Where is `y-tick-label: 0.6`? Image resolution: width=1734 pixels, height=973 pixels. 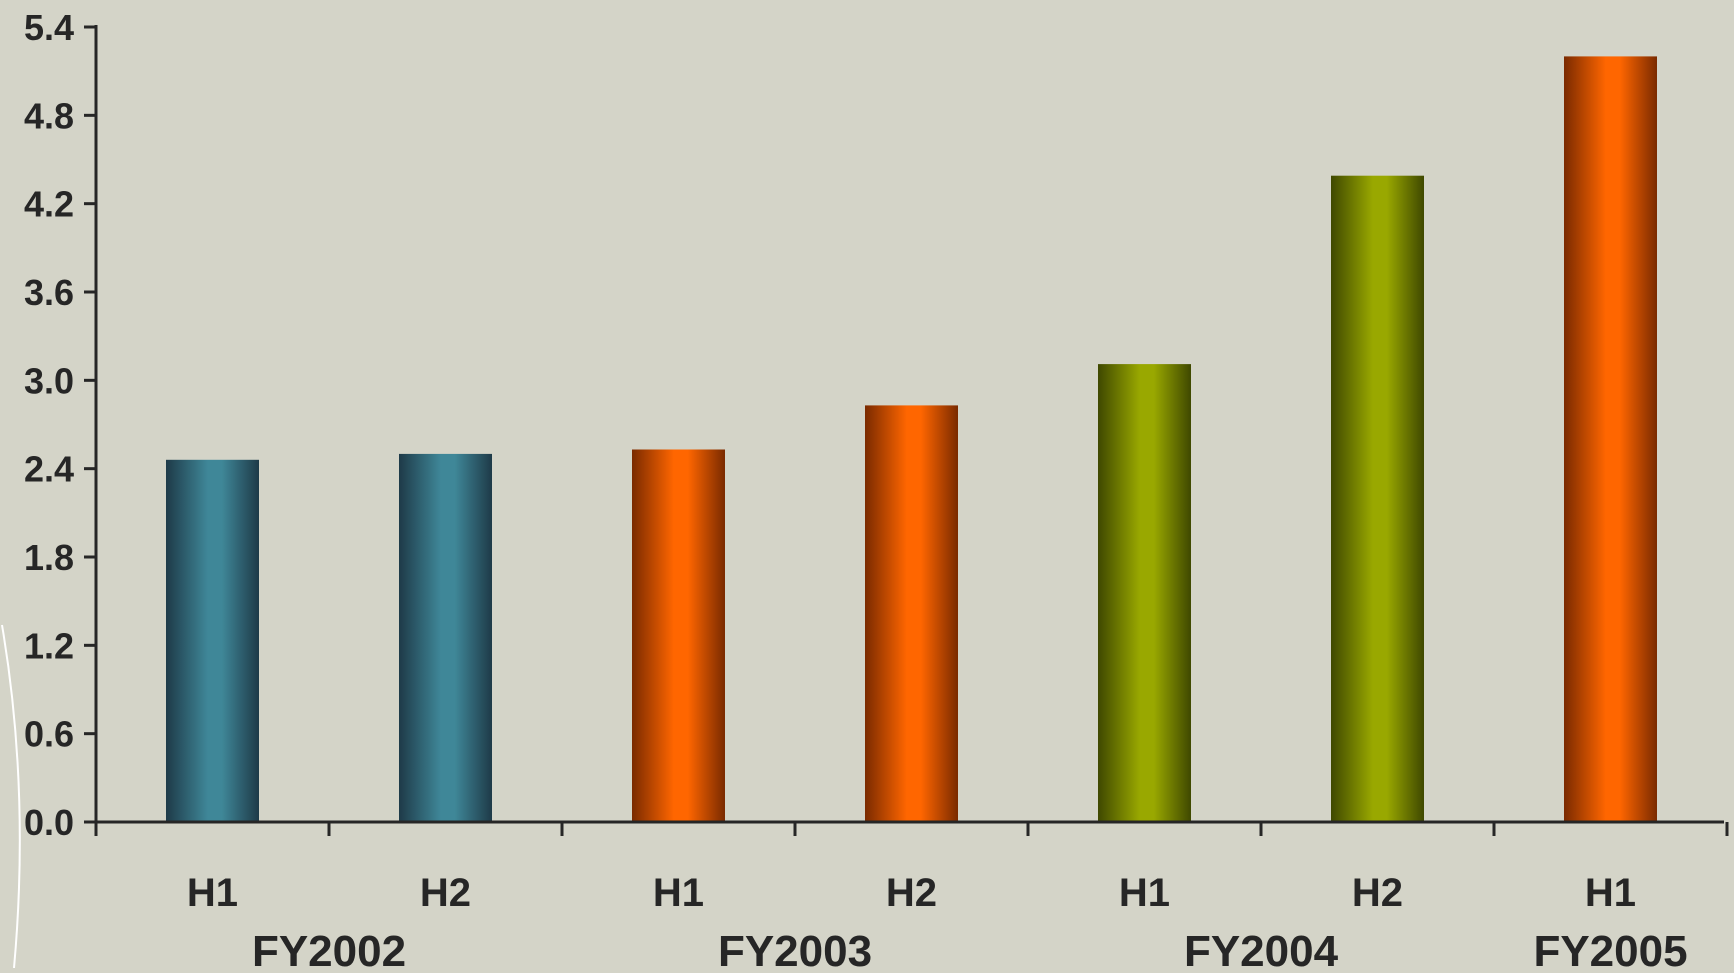
y-tick-label: 0.6 is located at coordinates (49, 734).